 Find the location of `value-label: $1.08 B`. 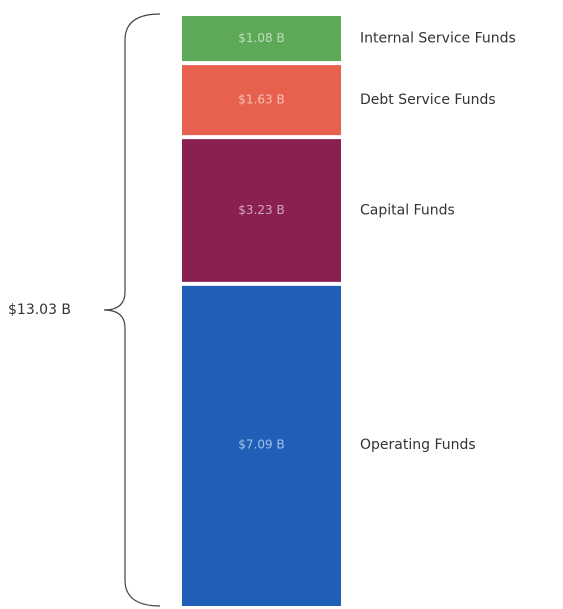

value-label: $1.08 B is located at coordinates (261, 38).